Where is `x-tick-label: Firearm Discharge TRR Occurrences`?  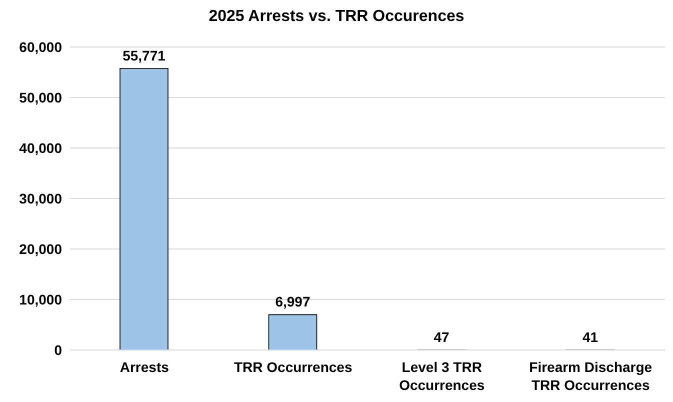 x-tick-label: Firearm Discharge TRR Occurrences is located at coordinates (590, 376).